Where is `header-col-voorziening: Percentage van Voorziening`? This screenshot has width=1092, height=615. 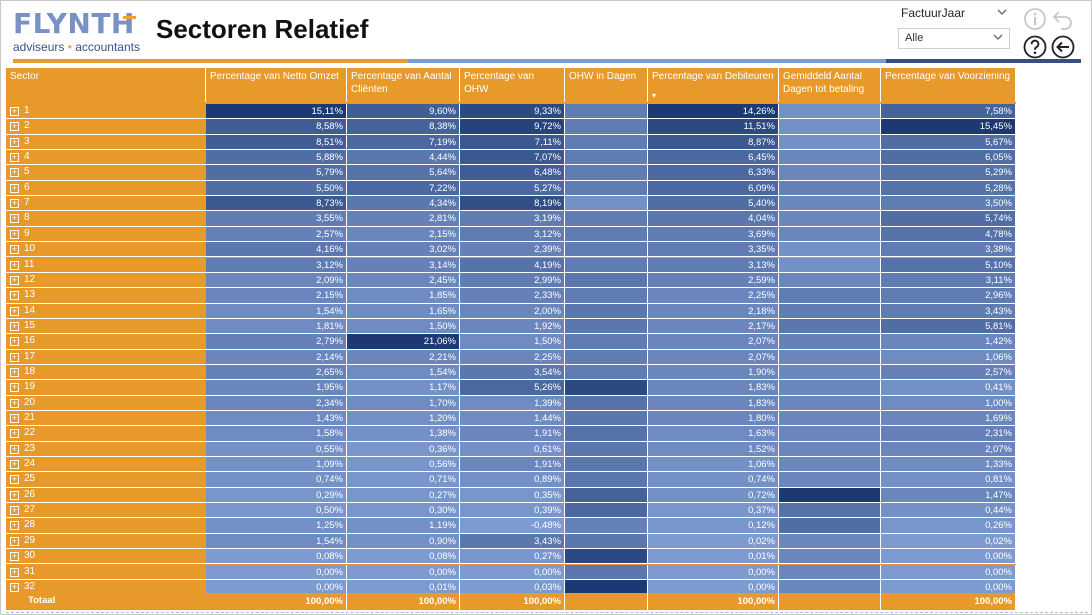
header-col-voorziening: Percentage van Voorziening is located at coordinates (948, 85).